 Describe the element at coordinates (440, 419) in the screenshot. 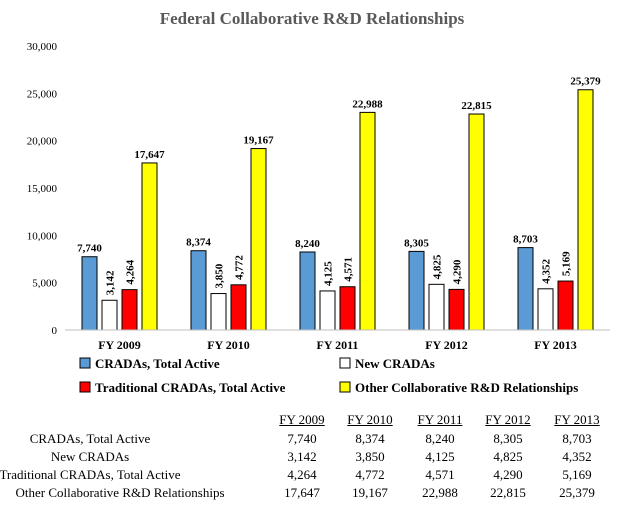

I see `table-header: FY 2011` at that location.